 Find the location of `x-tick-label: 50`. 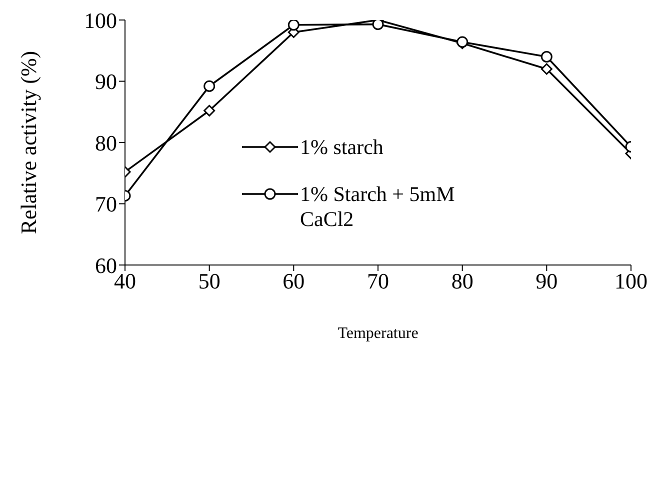

x-tick-label: 50 is located at coordinates (209, 281).